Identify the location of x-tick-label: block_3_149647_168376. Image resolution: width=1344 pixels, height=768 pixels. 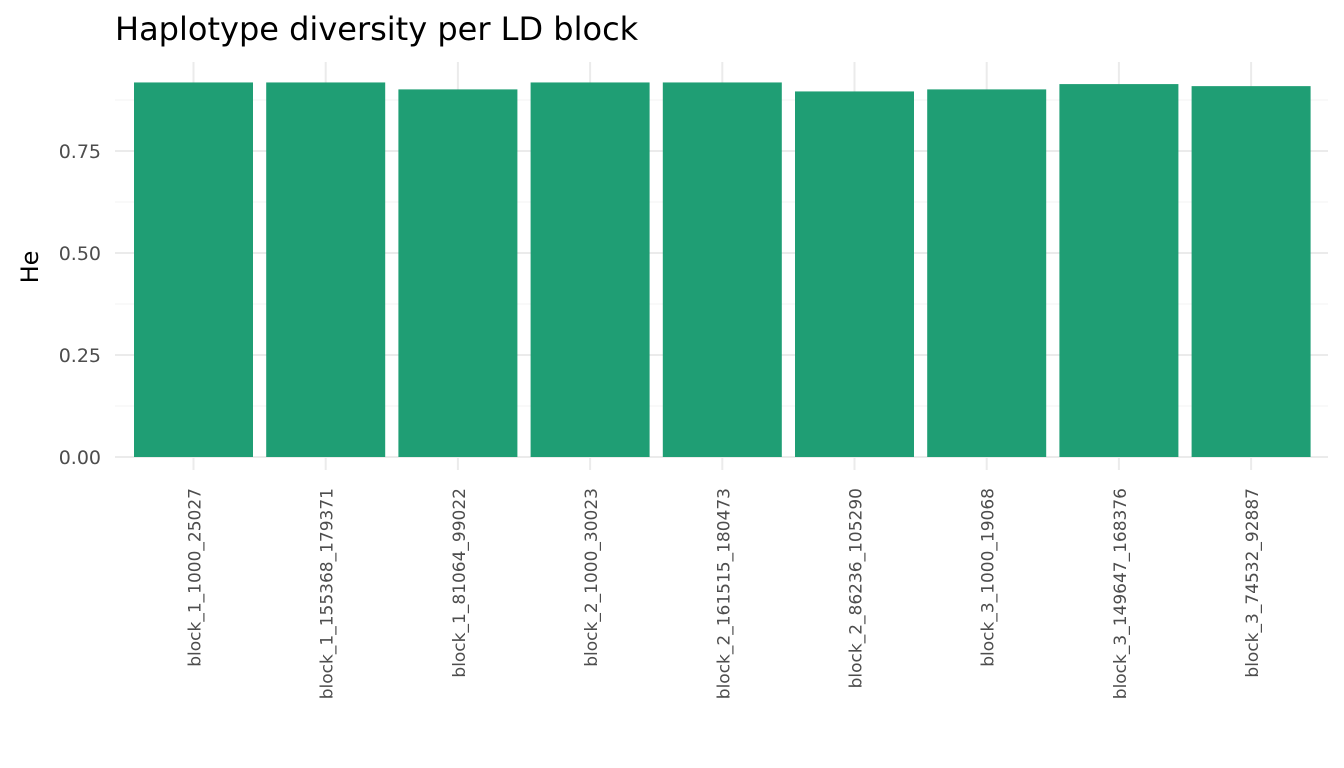
(1121, 593).